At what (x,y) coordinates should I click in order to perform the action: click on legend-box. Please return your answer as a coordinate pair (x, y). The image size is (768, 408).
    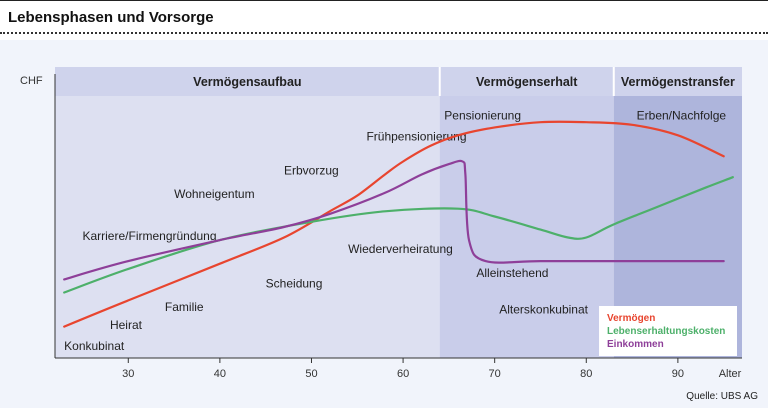
    Looking at the image, I should click on (668, 331).